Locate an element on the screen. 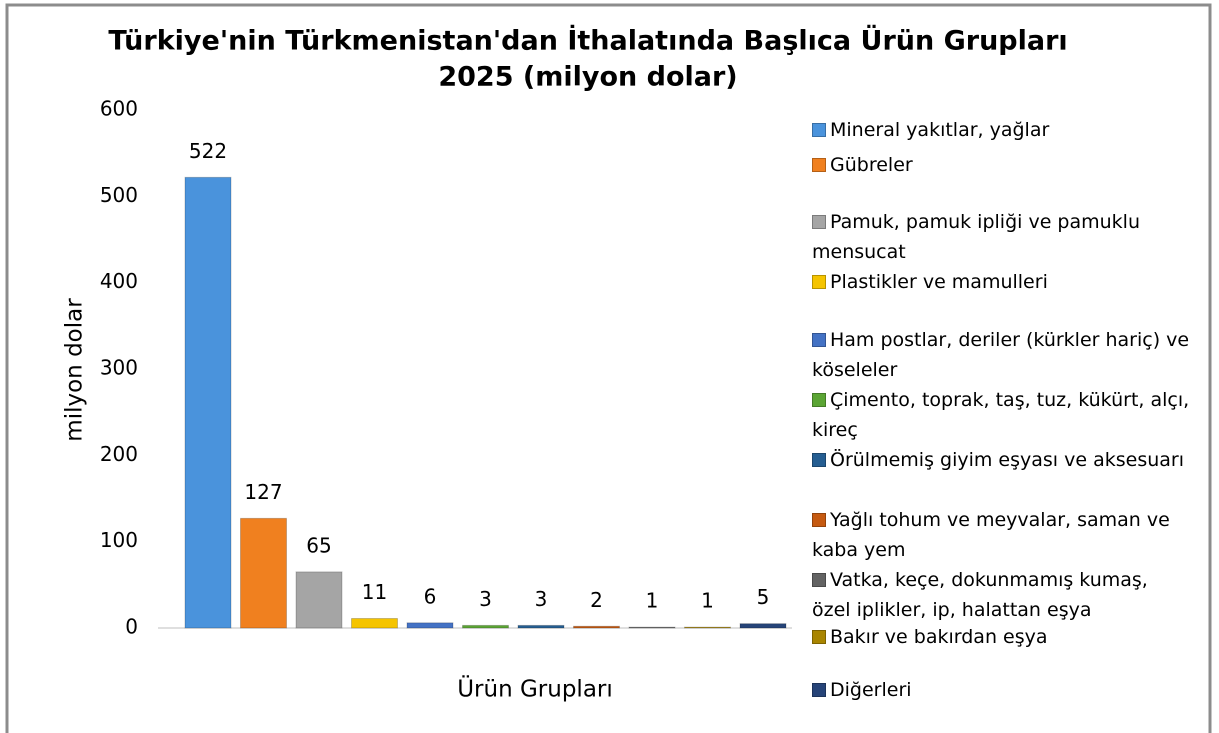 The image size is (1219, 733). legend-entry: Mineral yakıtlar, yağlar is located at coordinates (1002, 130).